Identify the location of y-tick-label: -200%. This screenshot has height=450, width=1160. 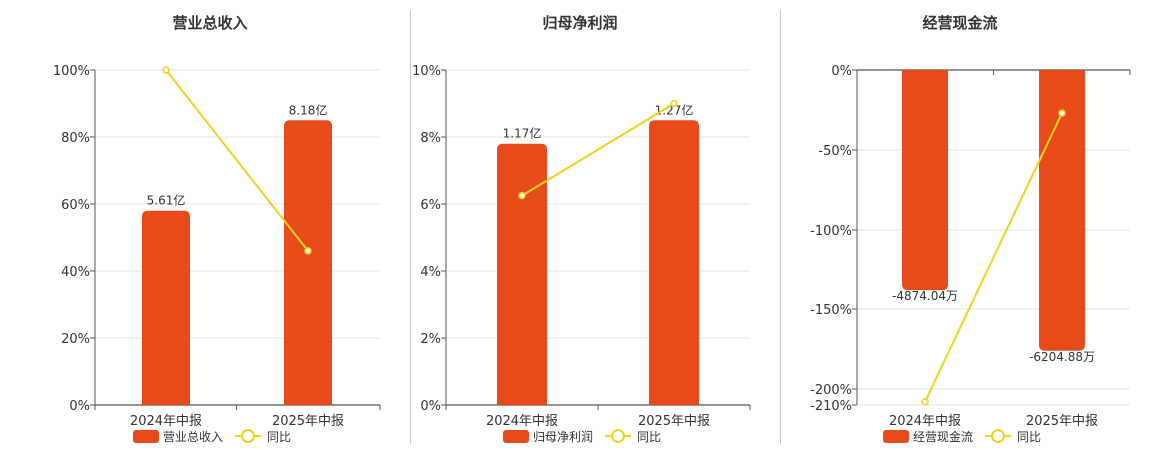
(831, 390).